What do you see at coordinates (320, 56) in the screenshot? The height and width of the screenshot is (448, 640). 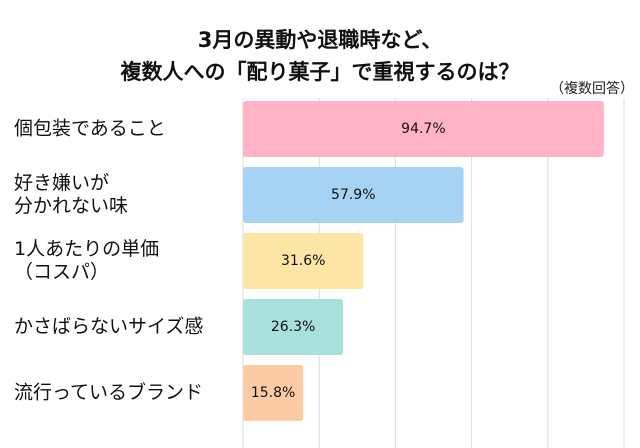 I see `chart-title: 3月の異動や退職時など、 複数人への「配り菓子」で重視するのは？` at bounding box center [320, 56].